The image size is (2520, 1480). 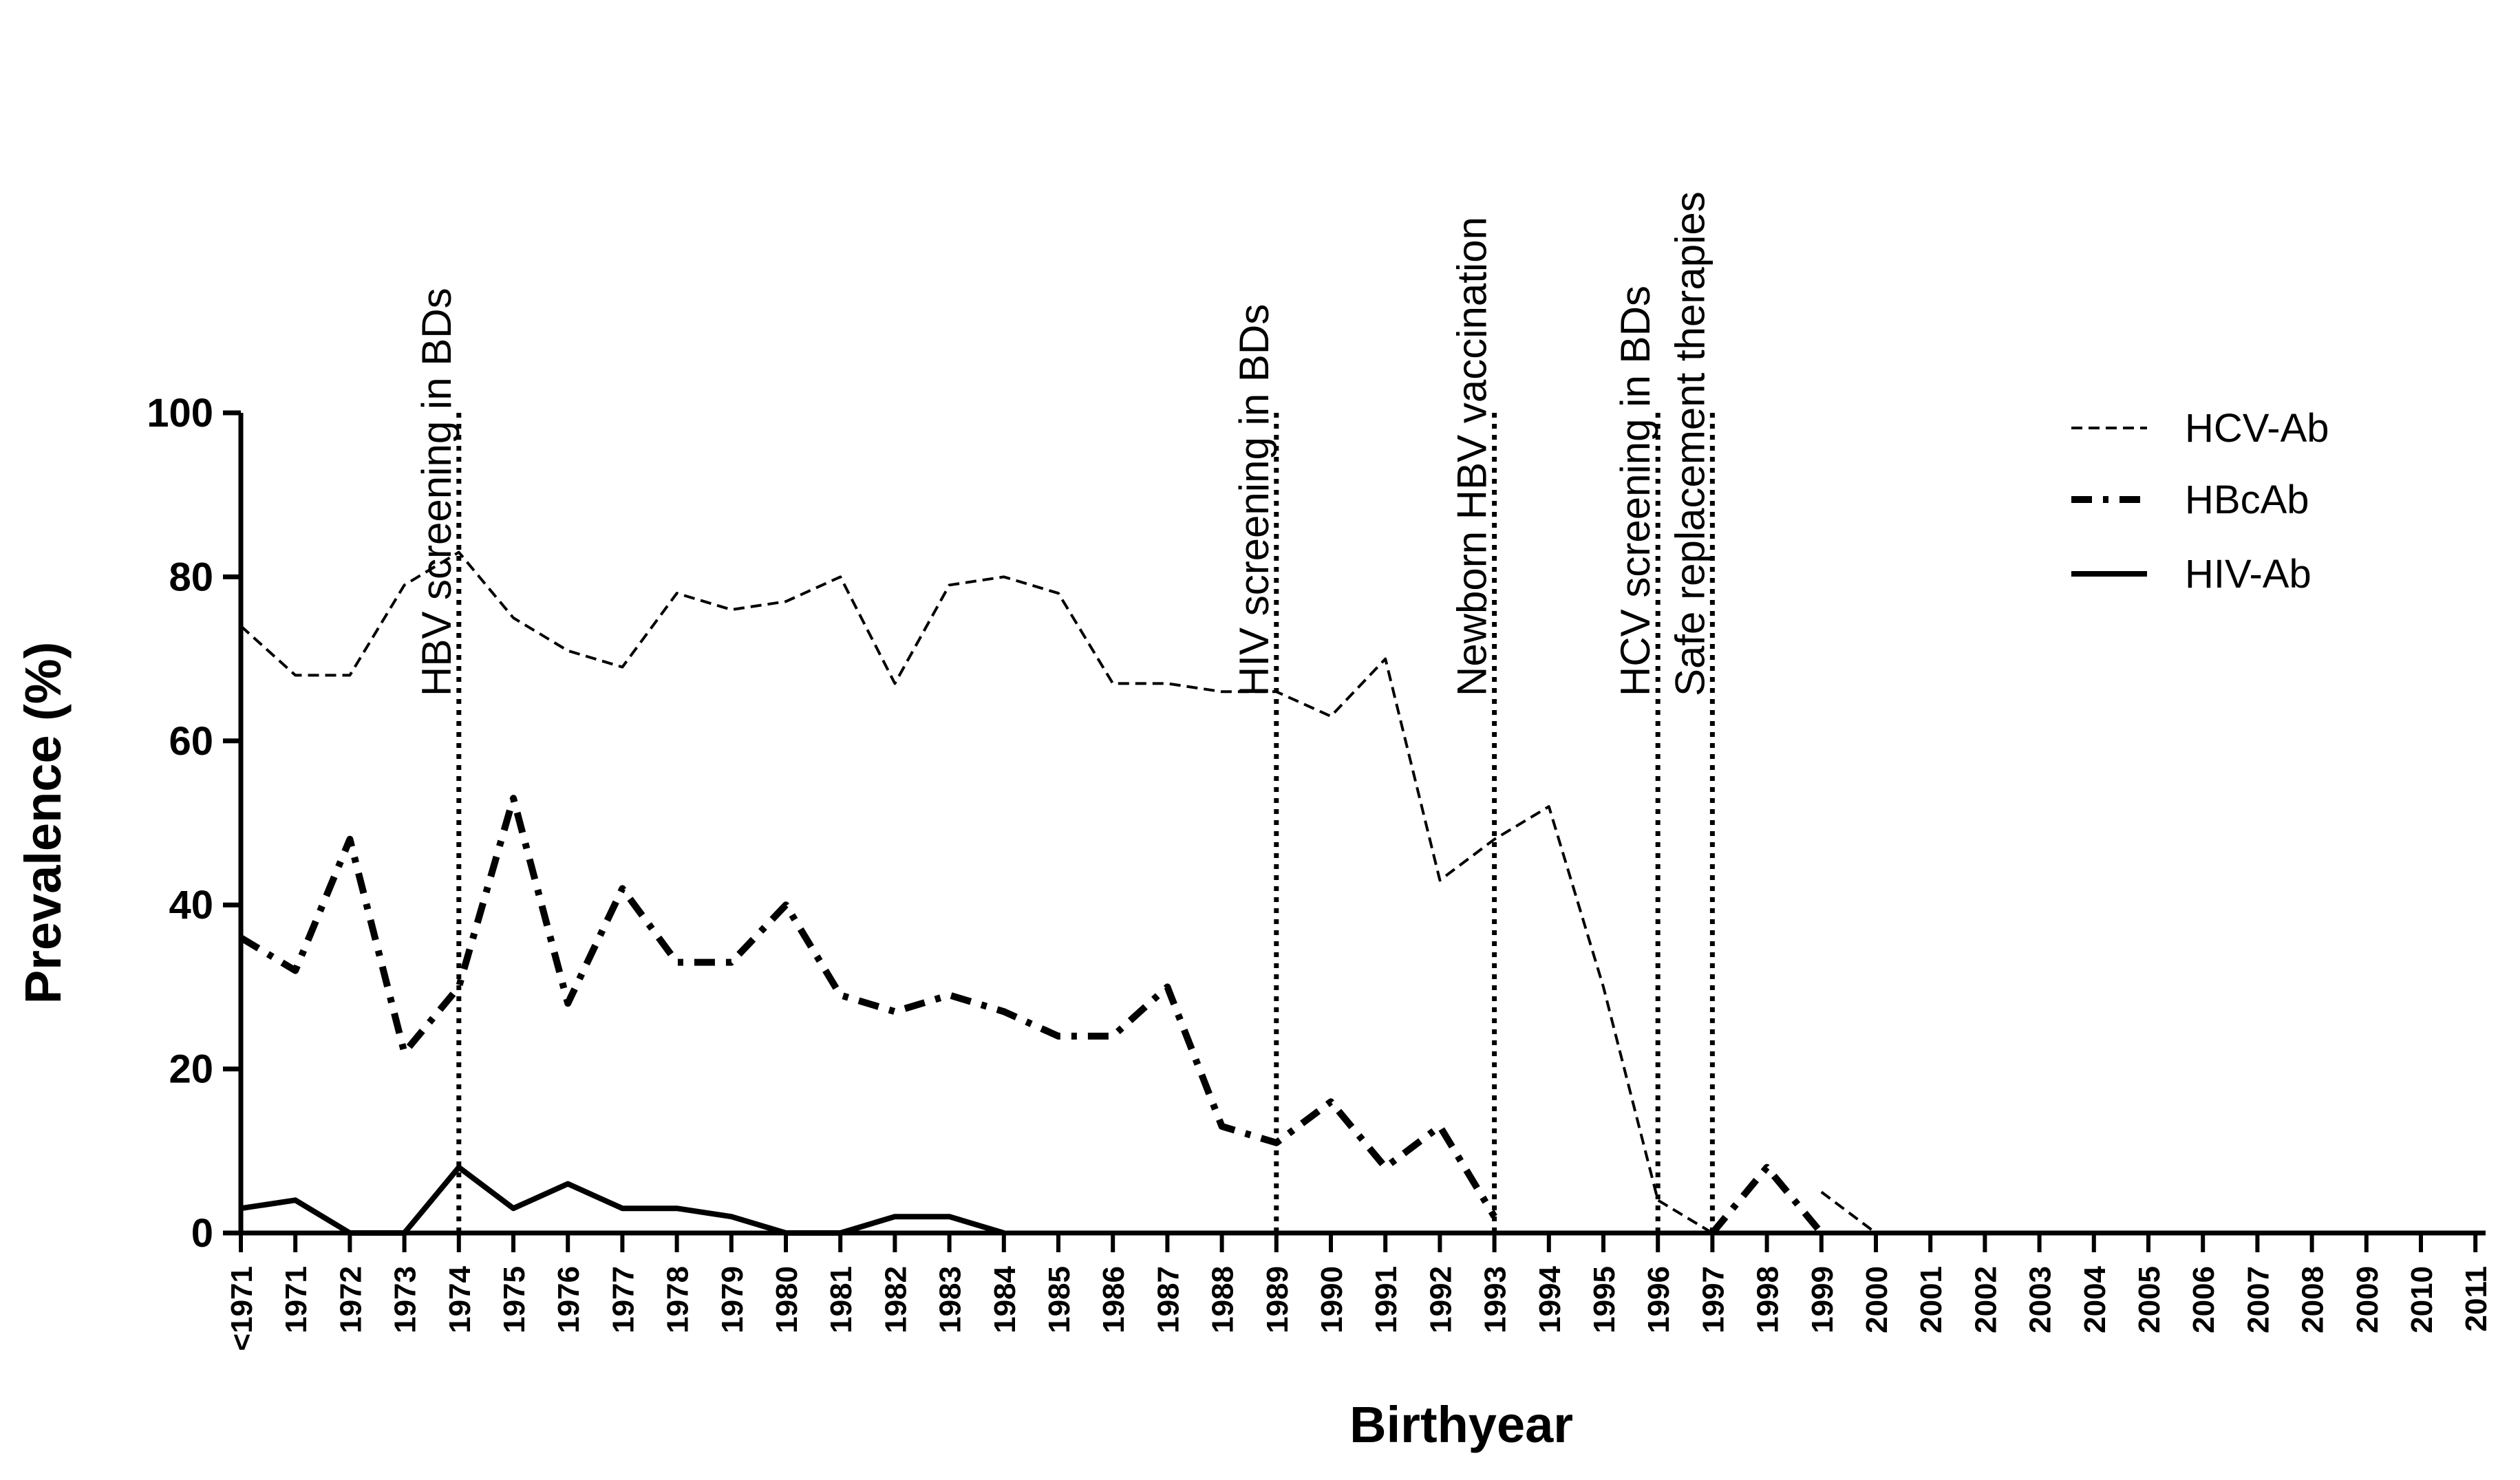 I want to click on y-tick-label: 0, so click(x=202, y=1233).